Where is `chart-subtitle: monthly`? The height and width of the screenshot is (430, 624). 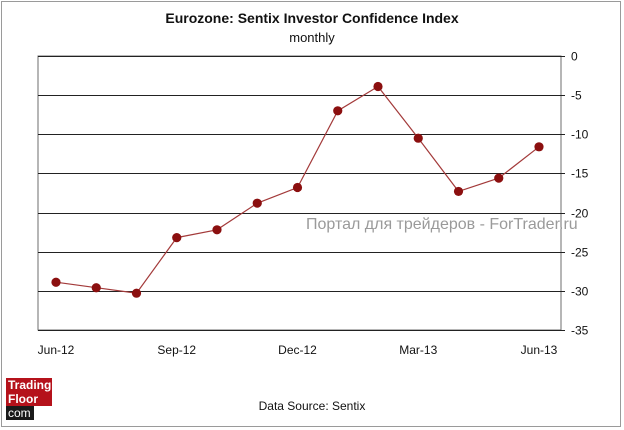
chart-subtitle: monthly is located at coordinates (312, 37).